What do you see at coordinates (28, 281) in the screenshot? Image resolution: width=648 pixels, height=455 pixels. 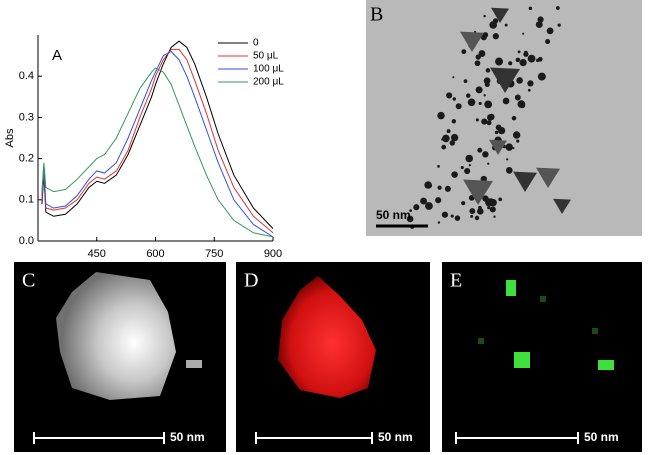 I see `panel-label: C` at bounding box center [28, 281].